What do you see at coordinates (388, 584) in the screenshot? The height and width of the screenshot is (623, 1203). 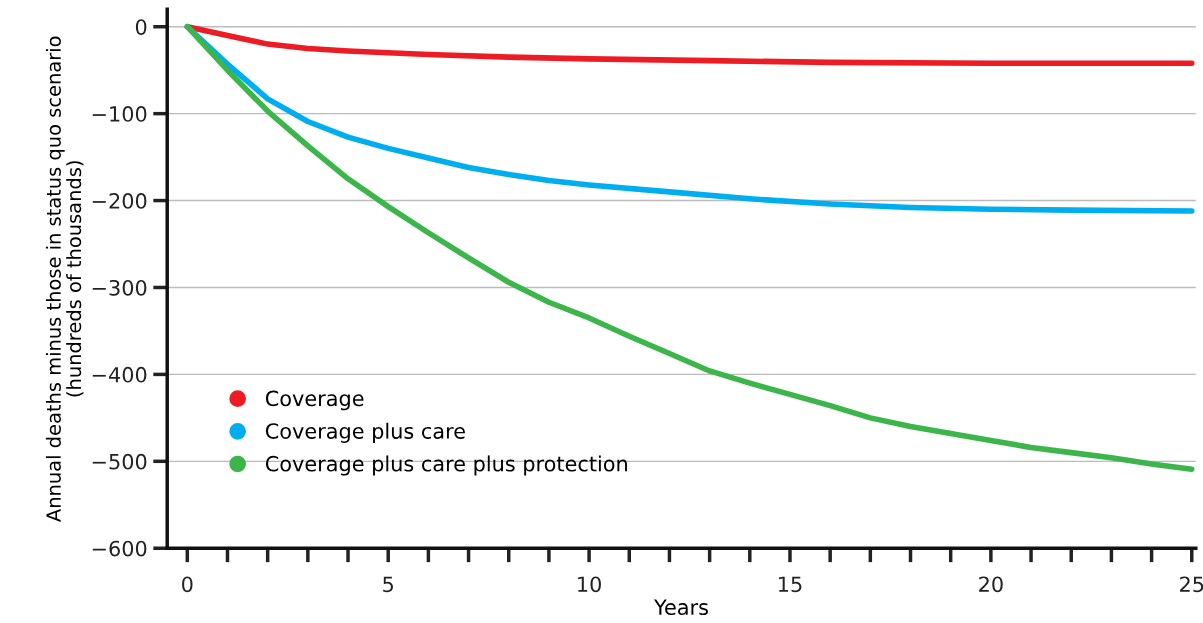 I see `x-tick-label: 5` at bounding box center [388, 584].